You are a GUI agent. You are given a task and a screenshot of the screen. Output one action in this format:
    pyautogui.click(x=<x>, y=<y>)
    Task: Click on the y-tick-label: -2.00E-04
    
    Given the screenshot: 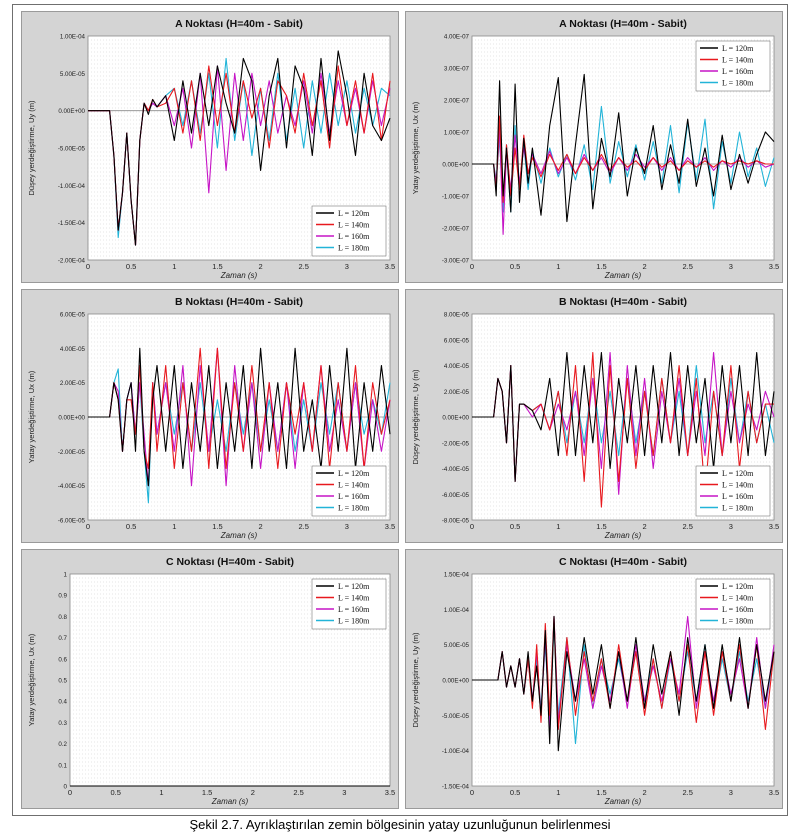 What is the action you would take?
    pyautogui.click(x=72, y=261)
    